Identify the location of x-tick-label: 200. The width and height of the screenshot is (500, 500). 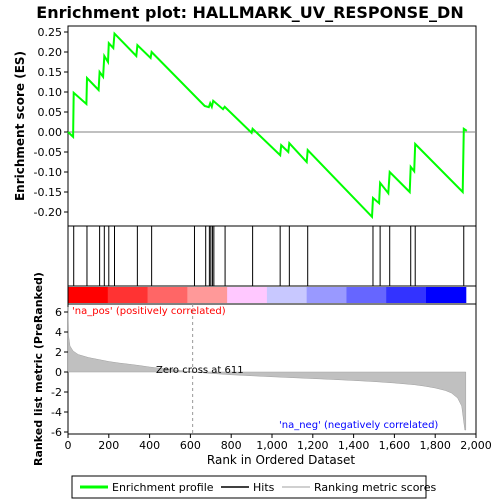
(108, 445).